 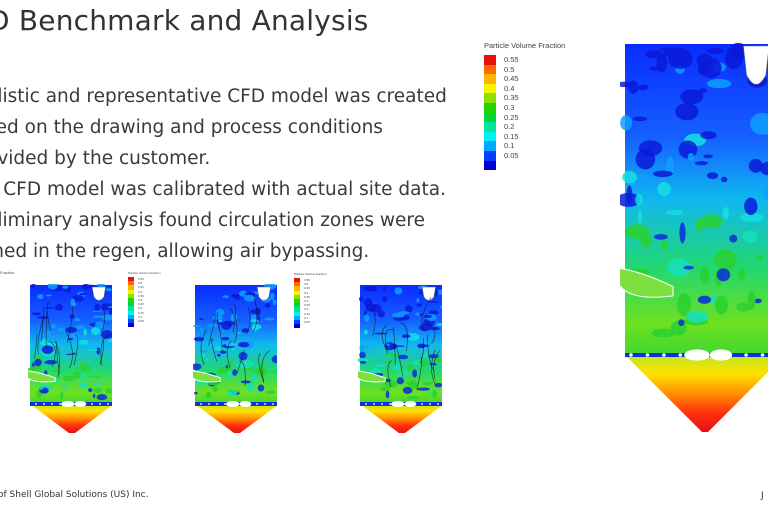 I want to click on legend-title: Fraction, so click(x=7, y=272).